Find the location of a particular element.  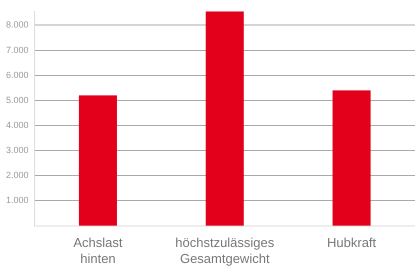

y-tick-label: 7.000 is located at coordinates (17, 49).